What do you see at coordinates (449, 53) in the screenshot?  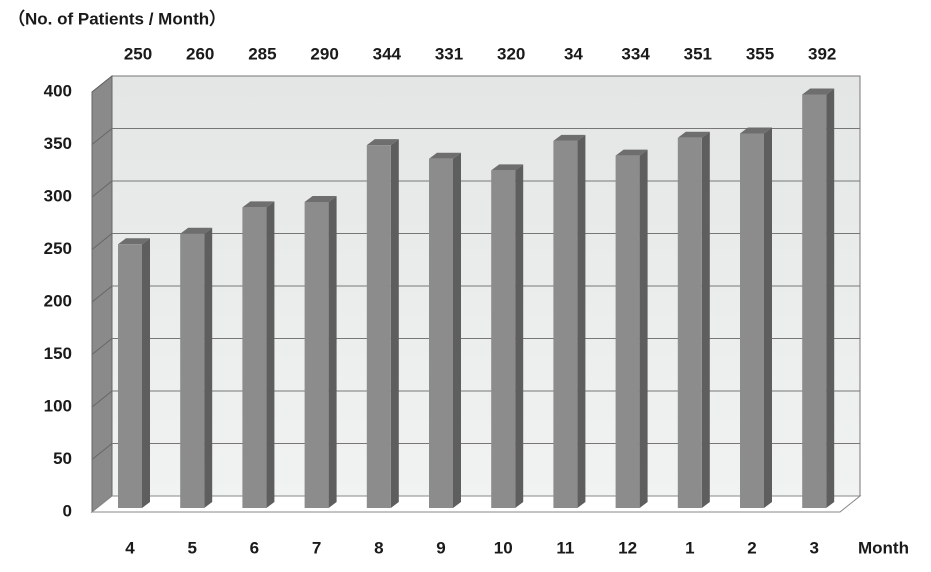 I see `value-label: 331` at bounding box center [449, 53].